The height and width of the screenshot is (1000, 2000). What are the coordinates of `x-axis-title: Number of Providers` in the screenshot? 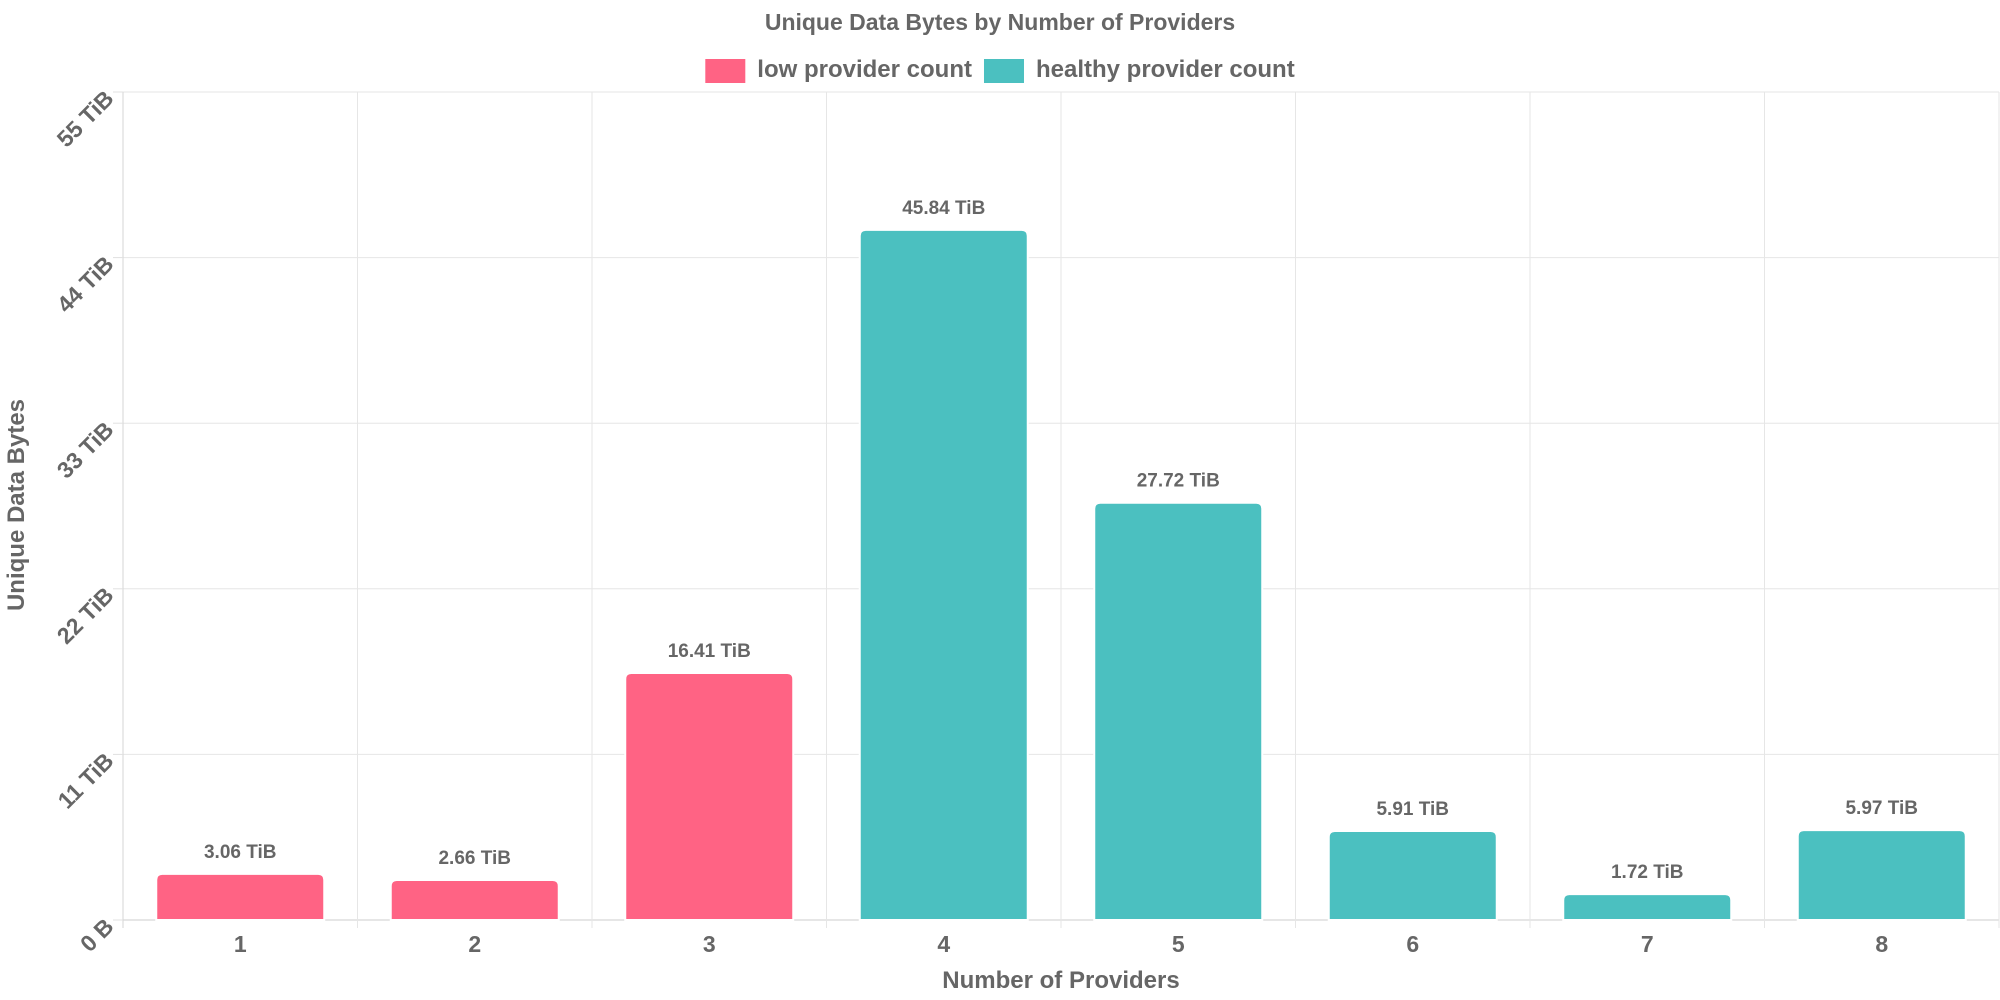 It's located at (1060, 980).